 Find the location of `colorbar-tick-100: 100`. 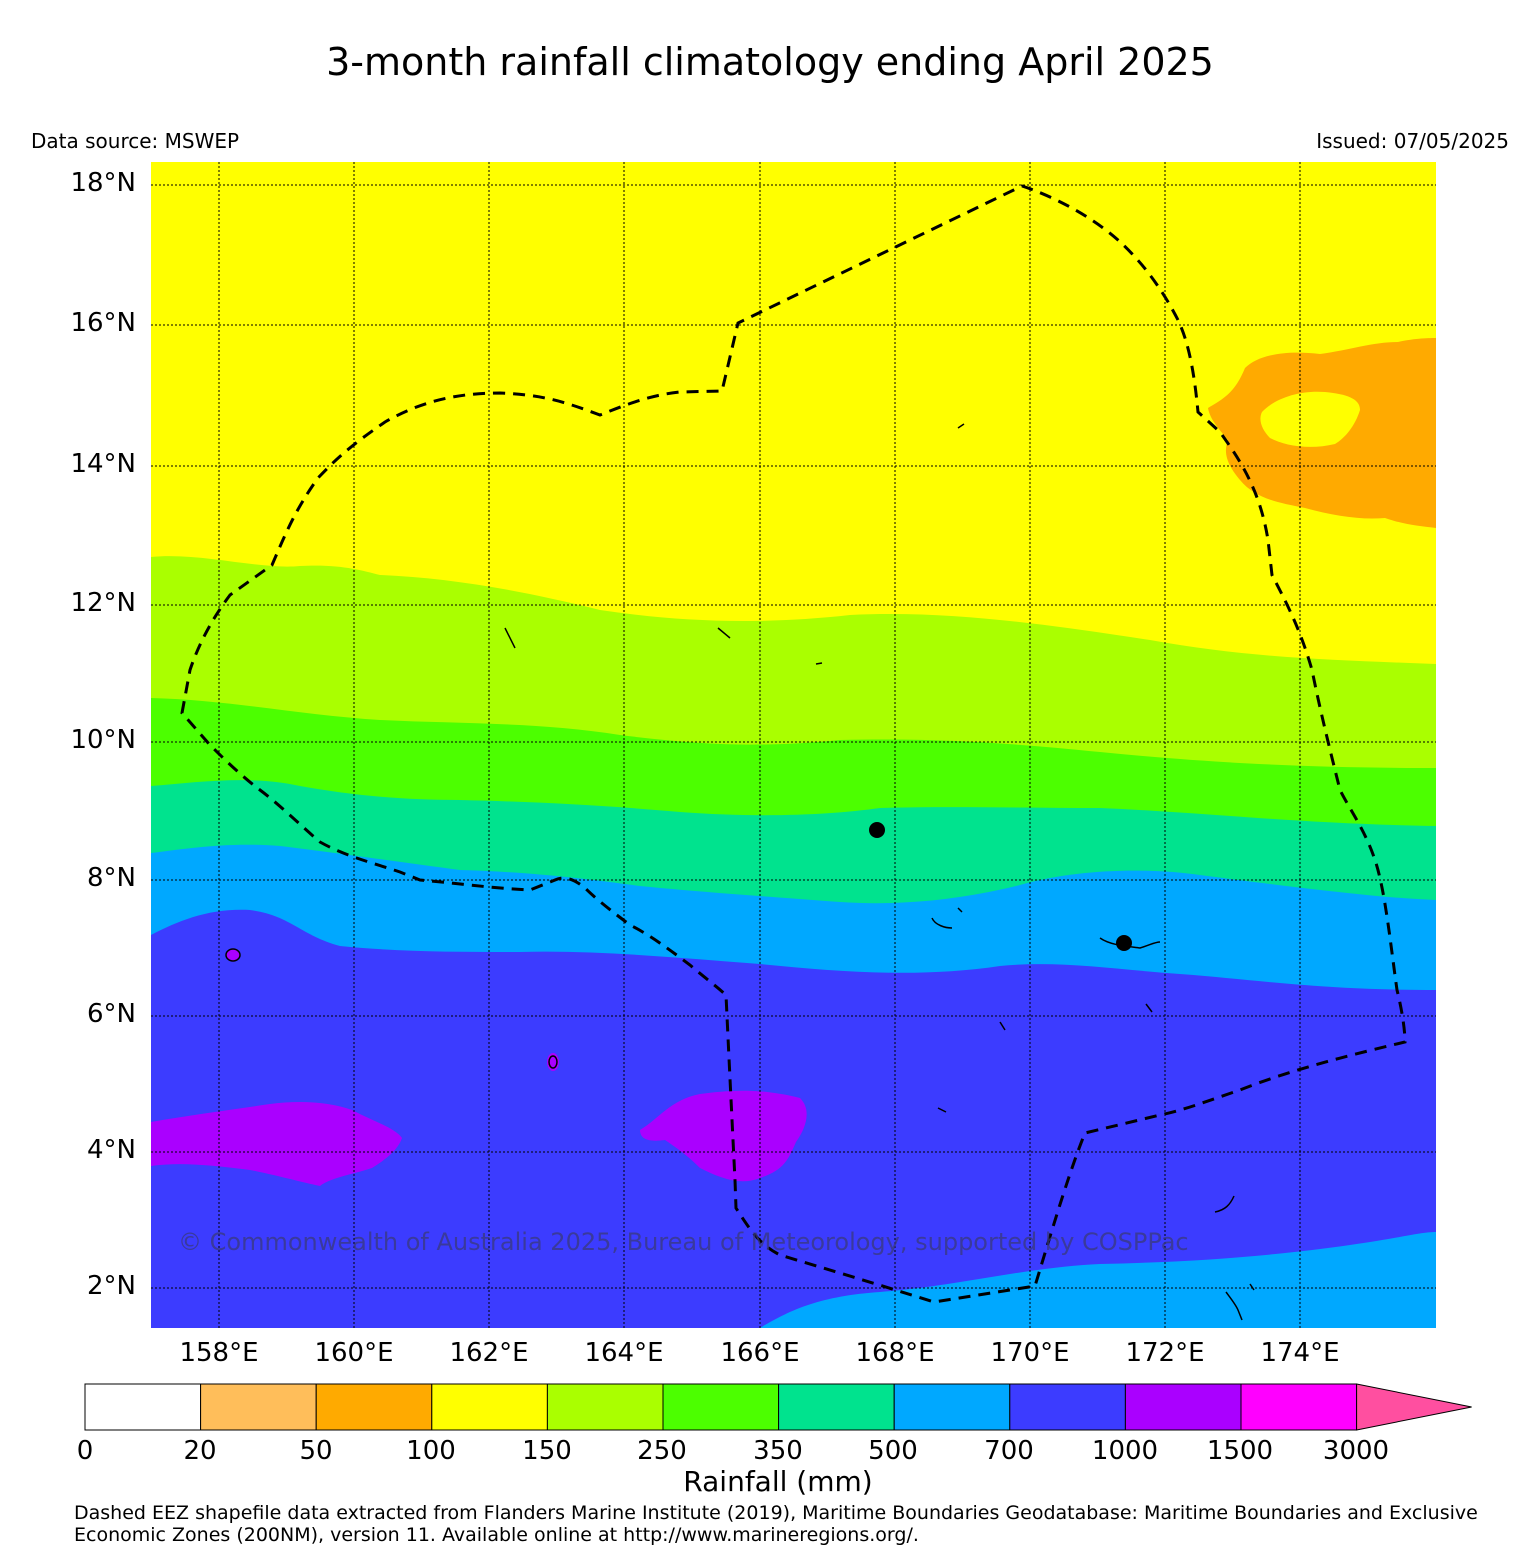

colorbar-tick-100: 100 is located at coordinates (431, 1451).